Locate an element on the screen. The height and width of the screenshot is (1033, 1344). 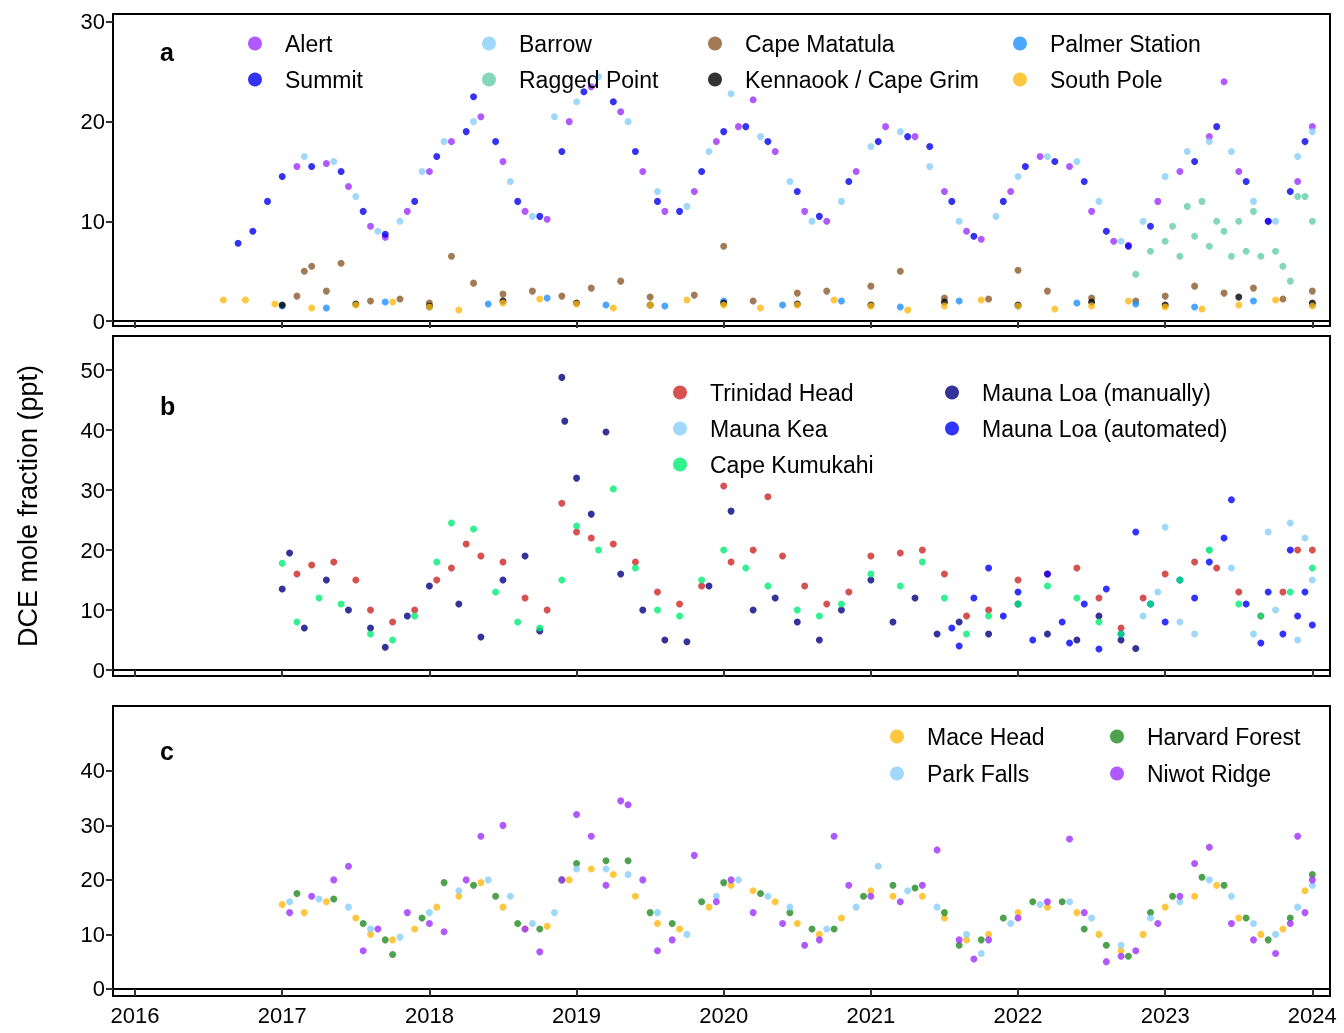
legend-label: Park Falls is located at coordinates (978, 773).